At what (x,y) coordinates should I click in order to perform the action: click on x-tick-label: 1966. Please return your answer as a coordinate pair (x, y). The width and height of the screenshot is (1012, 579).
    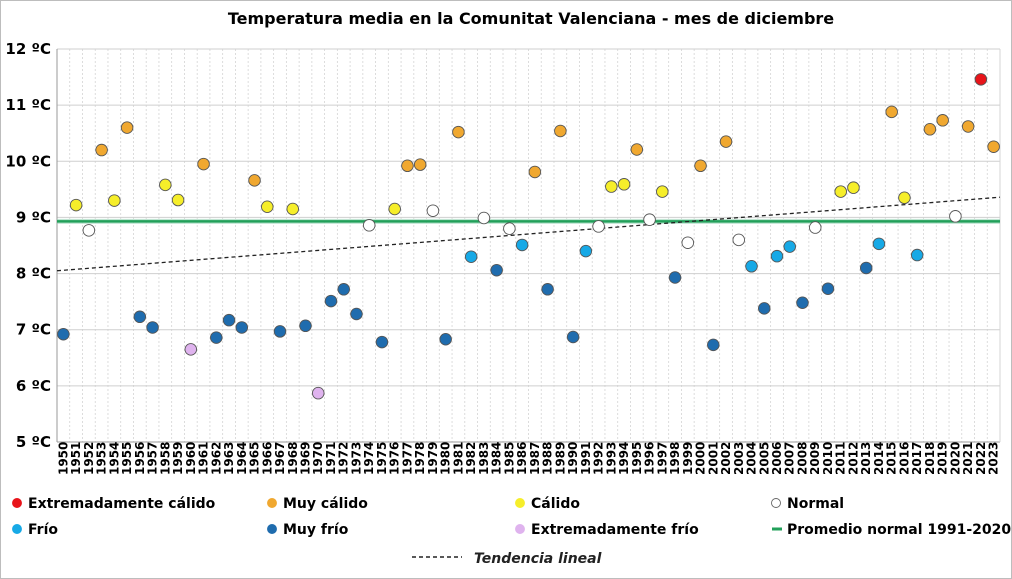
    Looking at the image, I should click on (267, 458).